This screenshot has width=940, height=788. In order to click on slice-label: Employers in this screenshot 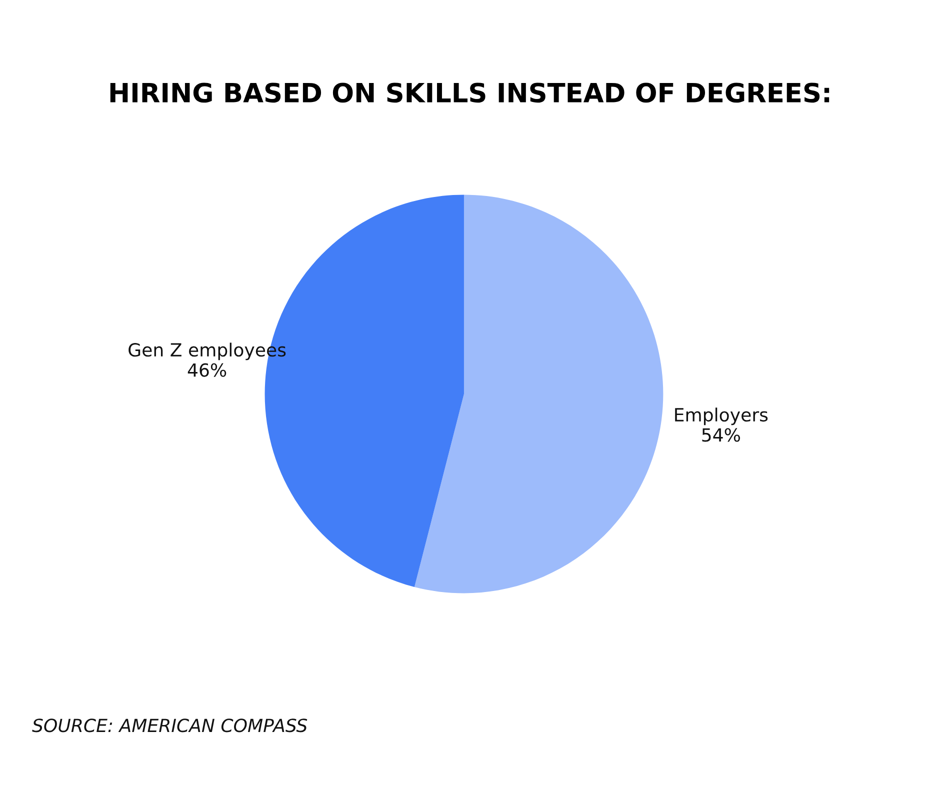, I will do `click(721, 417)`.